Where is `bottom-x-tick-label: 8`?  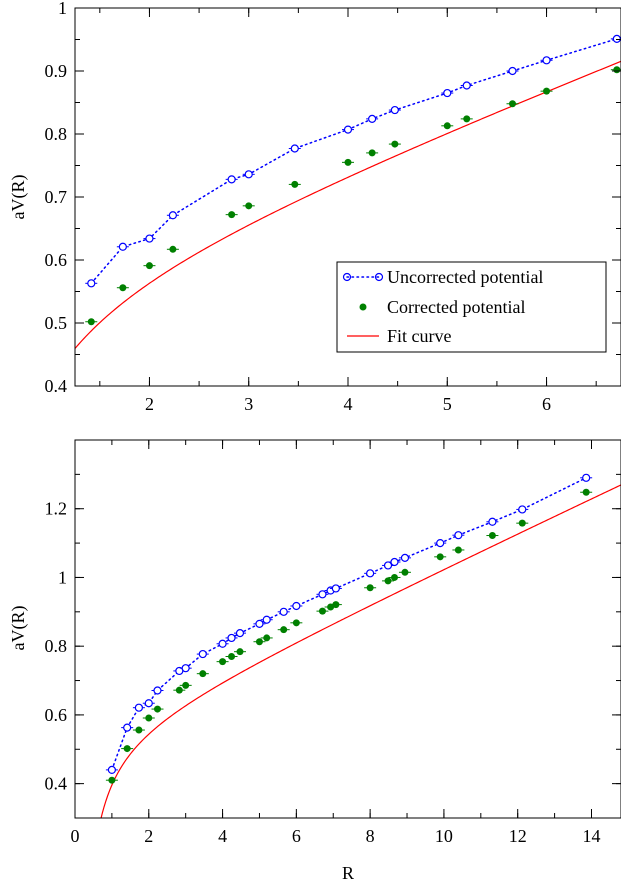 bottom-x-tick-label: 8 is located at coordinates (370, 836).